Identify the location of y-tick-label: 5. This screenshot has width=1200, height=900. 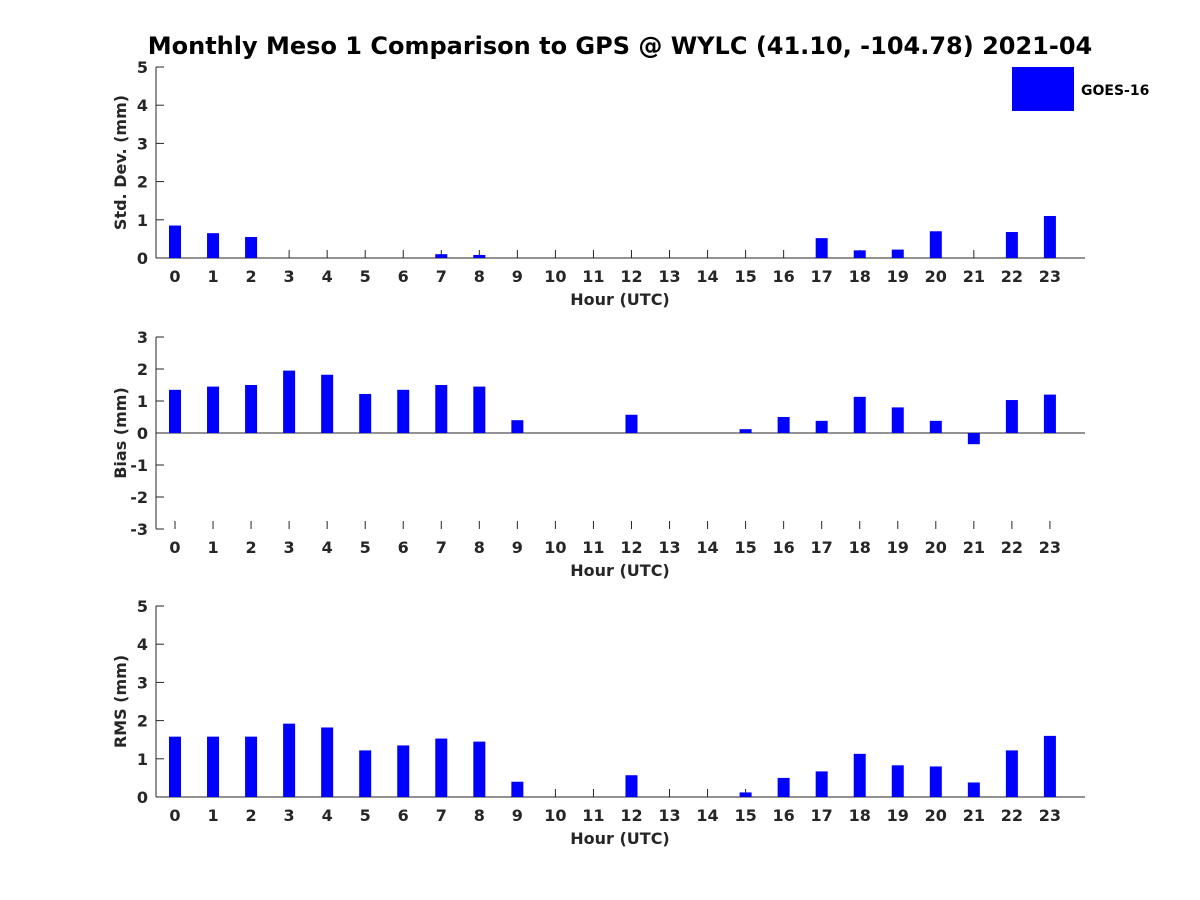
(142, 67).